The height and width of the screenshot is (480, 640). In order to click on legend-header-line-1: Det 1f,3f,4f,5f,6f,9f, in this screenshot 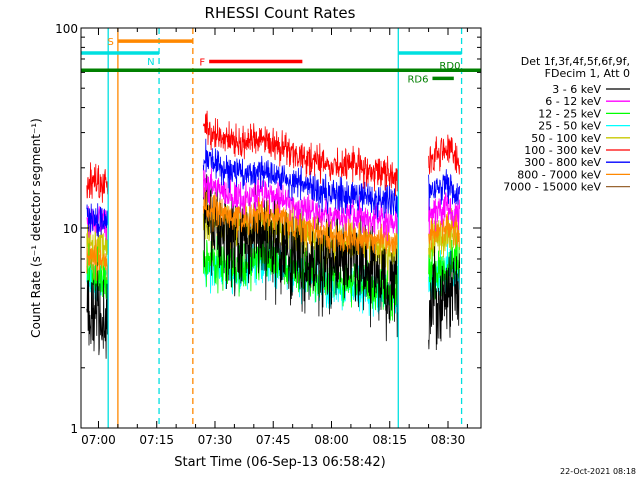, I will do `click(575, 61)`.